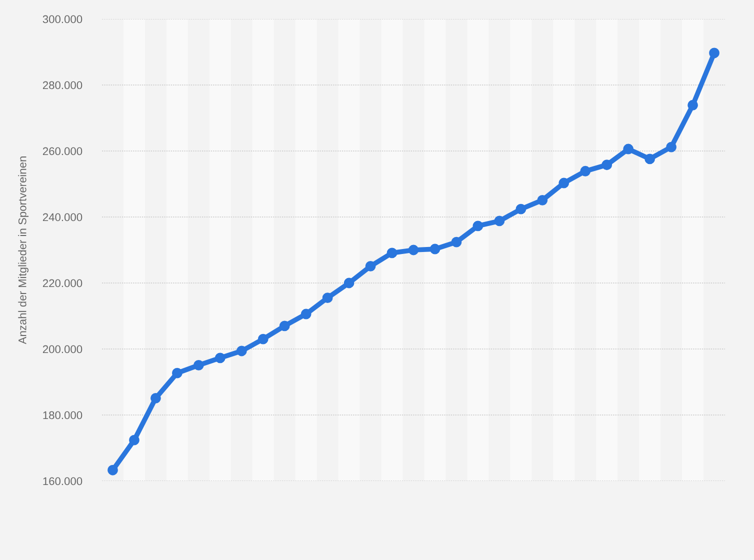 The width and height of the screenshot is (754, 560). I want to click on y-tick-label: 300.000, so click(62, 19).